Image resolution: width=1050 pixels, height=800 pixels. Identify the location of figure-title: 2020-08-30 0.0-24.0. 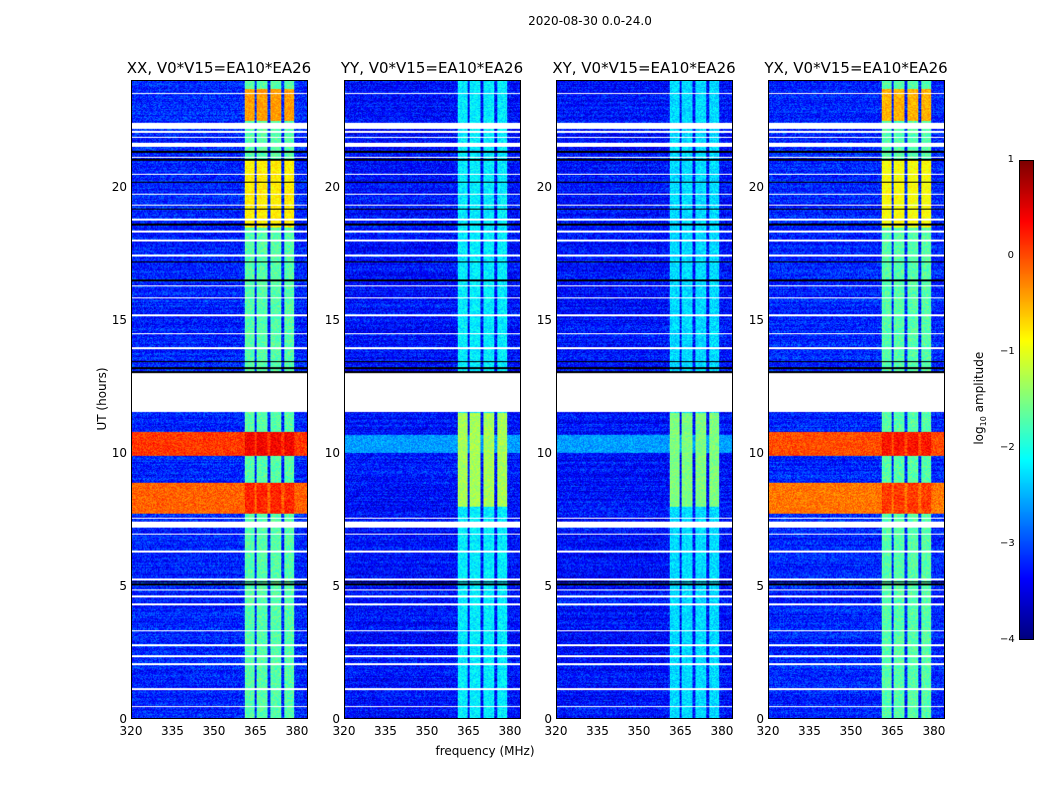
(590, 21).